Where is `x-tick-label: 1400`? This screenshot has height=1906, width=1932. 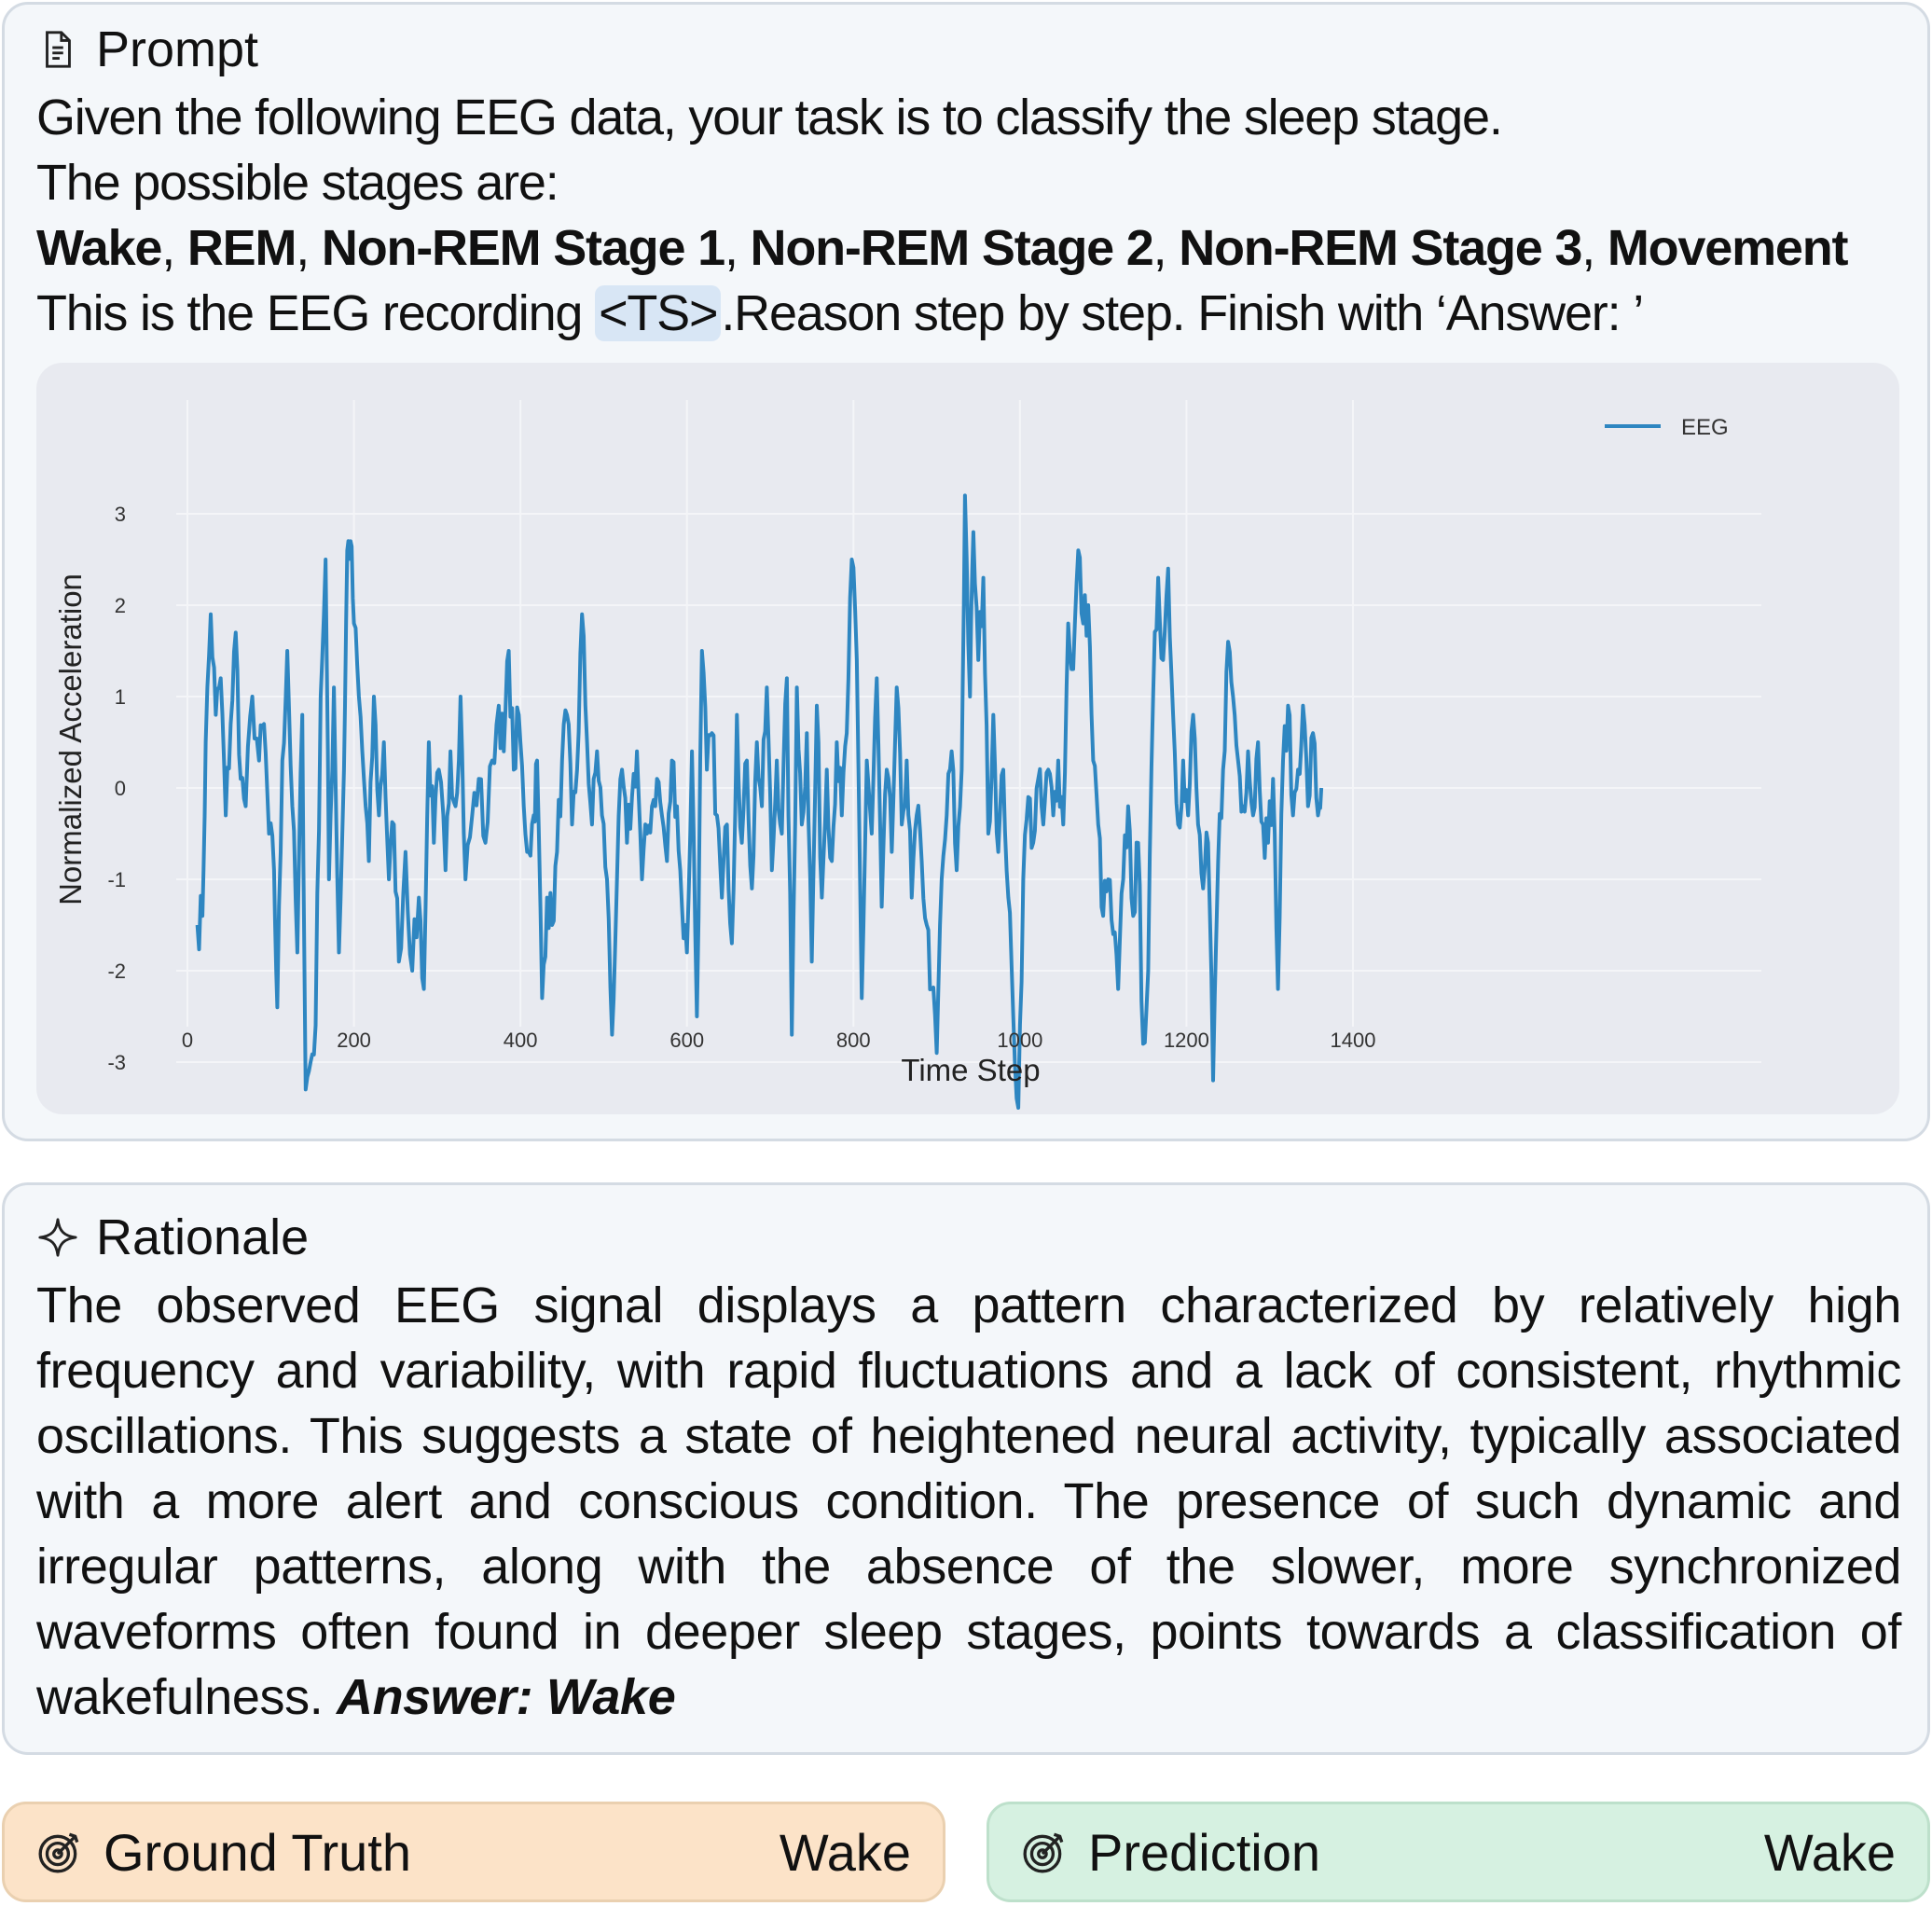
x-tick-label: 1400 is located at coordinates (1354, 1040).